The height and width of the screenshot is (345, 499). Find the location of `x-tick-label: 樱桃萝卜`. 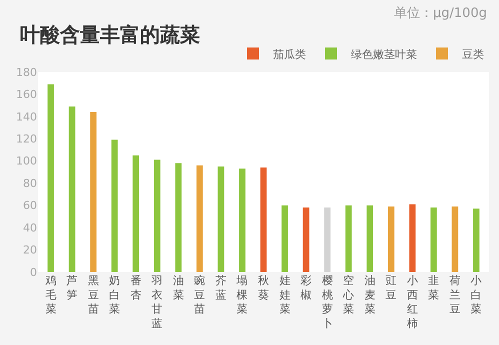

x-tick-label: 樱桃萝卜 is located at coordinates (327, 302).